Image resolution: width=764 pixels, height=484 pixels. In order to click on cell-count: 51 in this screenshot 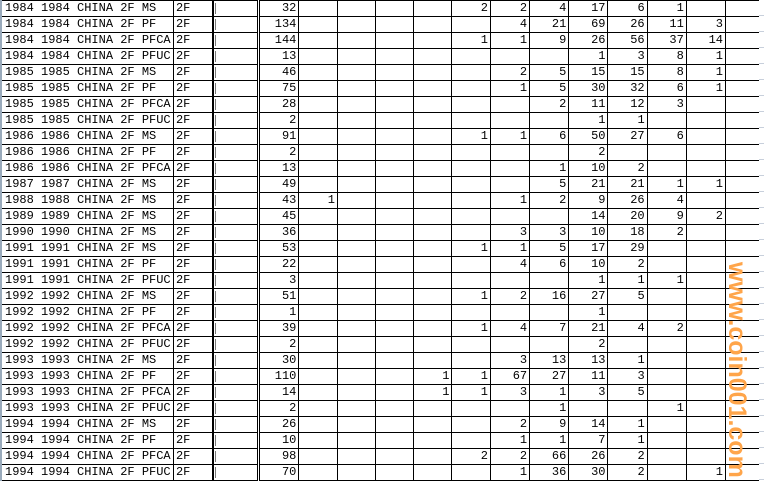, I will do `click(278, 296)`.